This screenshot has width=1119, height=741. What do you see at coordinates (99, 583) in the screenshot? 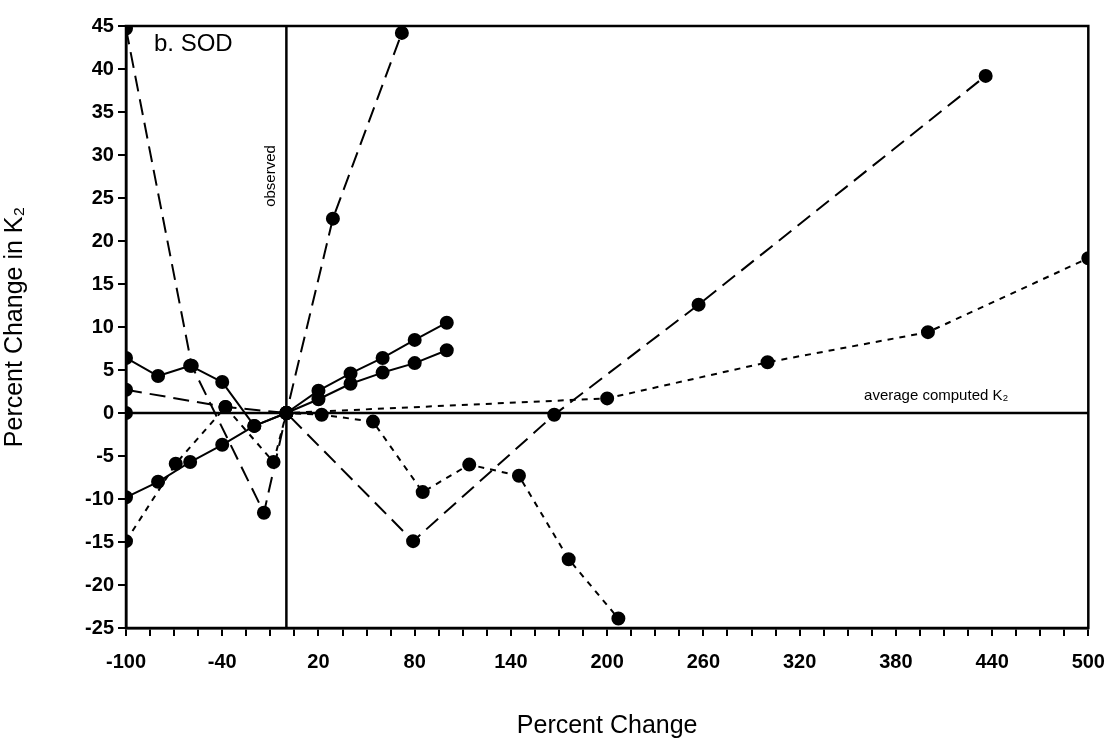
I see `y-tick-label: -20` at bounding box center [99, 583].